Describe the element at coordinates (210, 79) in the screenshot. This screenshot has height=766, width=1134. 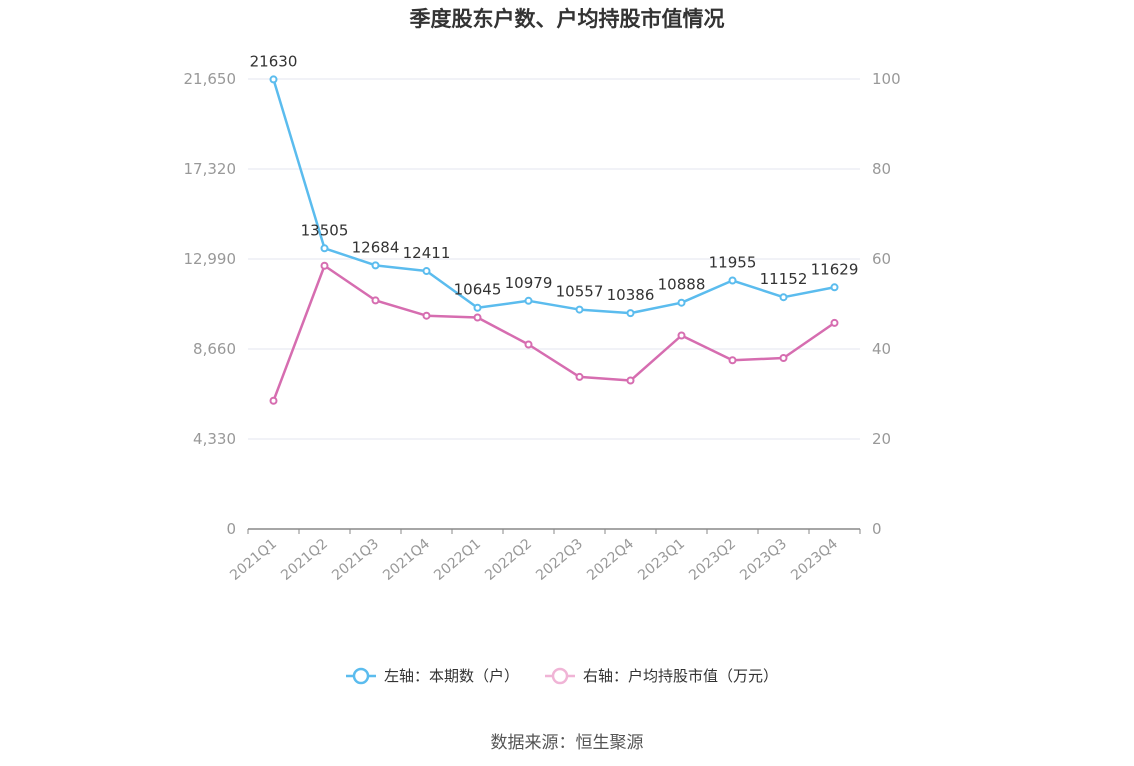
I see `left-tick-label: 21,650` at that location.